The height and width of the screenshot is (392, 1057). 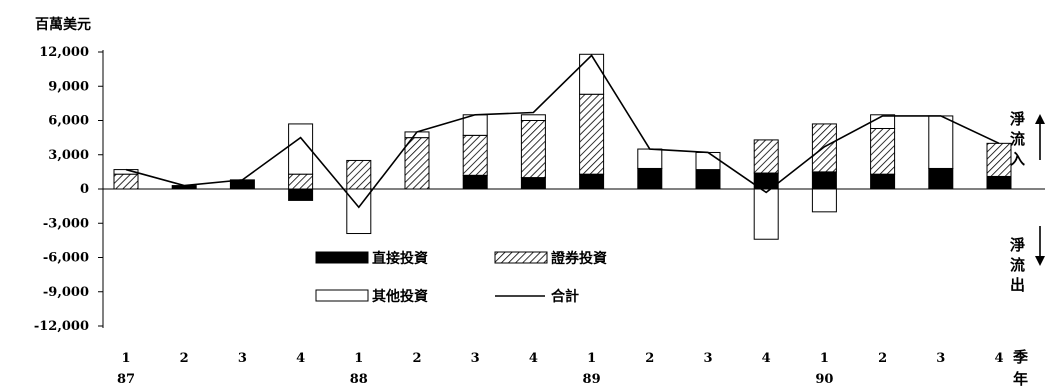 I want to click on outflow-label: 流, so click(x=1017, y=265).